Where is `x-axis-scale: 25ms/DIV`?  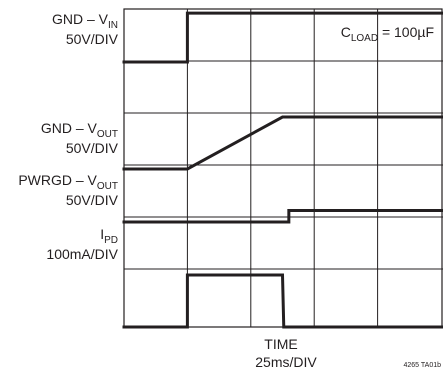
x-axis-scale: 25ms/DIV is located at coordinates (286, 362).